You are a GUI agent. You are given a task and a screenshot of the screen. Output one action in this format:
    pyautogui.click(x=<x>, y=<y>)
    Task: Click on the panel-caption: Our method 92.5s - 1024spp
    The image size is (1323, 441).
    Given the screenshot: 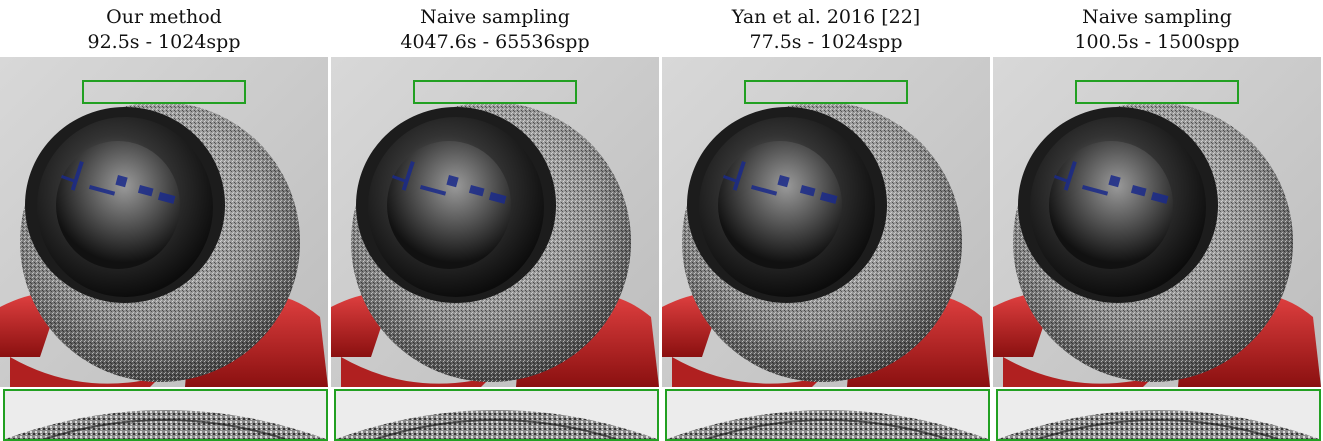 What is the action you would take?
    pyautogui.click(x=164, y=30)
    